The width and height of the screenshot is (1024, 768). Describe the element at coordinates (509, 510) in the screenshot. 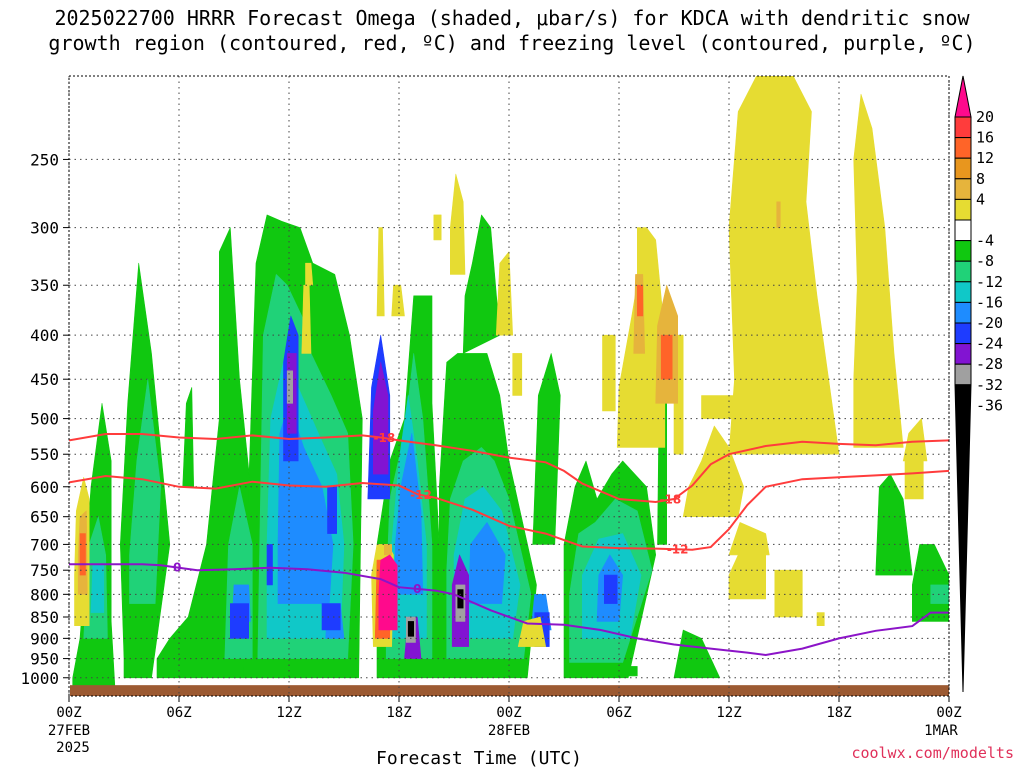

I see `dendritic-contour-minus12` at that location.